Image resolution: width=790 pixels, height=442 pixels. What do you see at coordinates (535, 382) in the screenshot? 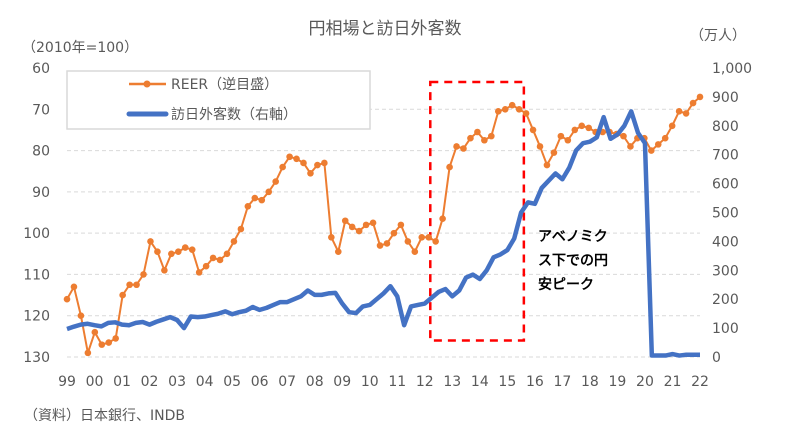
I see `x-tick-label: 16` at bounding box center [535, 382].